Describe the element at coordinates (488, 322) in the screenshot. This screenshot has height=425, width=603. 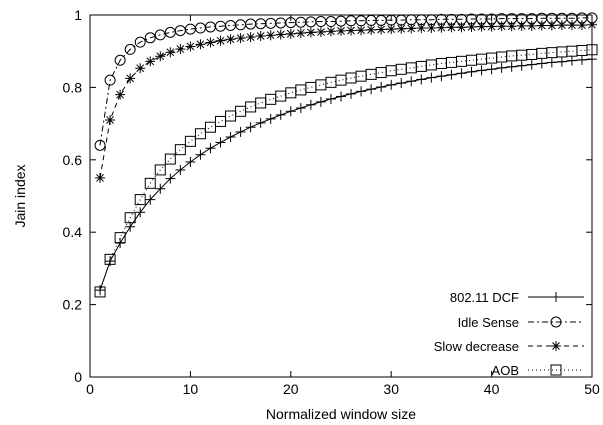
I see `legend-label: Idle Sense` at that location.